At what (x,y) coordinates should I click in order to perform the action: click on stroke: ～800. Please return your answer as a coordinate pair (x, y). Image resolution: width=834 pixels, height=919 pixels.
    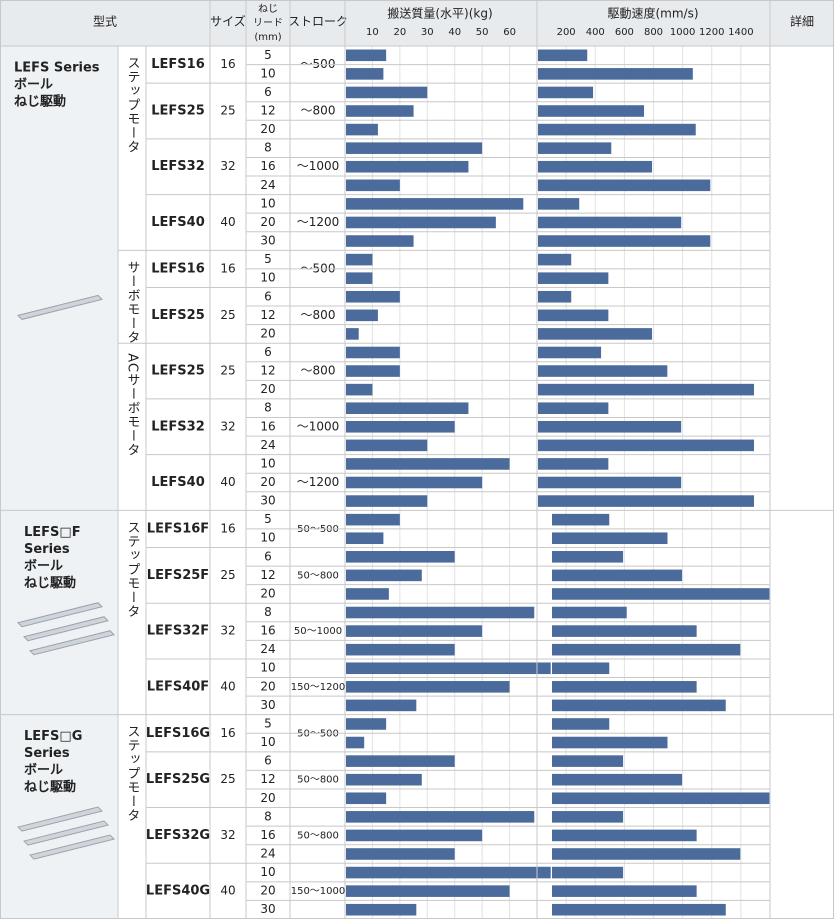
    Looking at the image, I should click on (318, 315).